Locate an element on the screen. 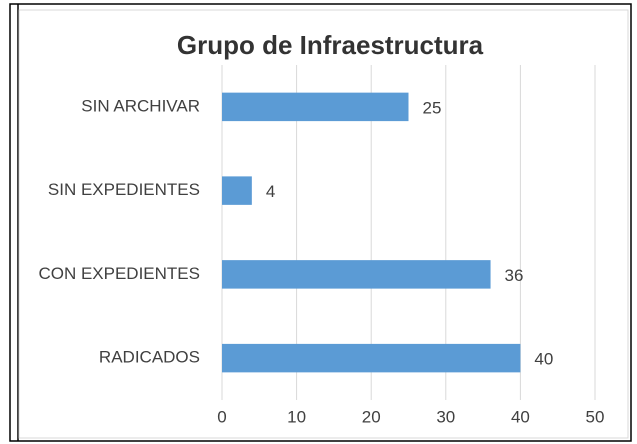 The height and width of the screenshot is (444, 637). data-label: 25 is located at coordinates (432, 107).